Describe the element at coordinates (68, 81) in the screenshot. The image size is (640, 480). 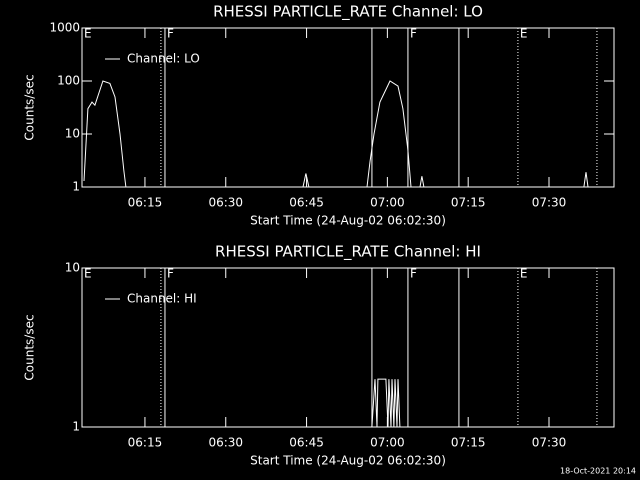
I see `y-tick-label: 100` at that location.